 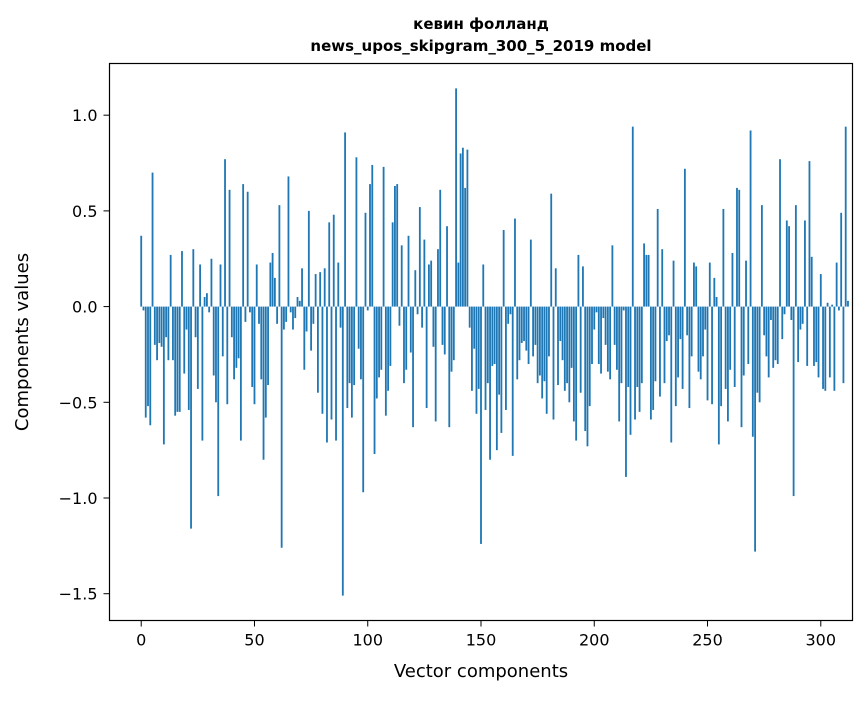 I want to click on y-axis-label: Components values, so click(x=22, y=342).